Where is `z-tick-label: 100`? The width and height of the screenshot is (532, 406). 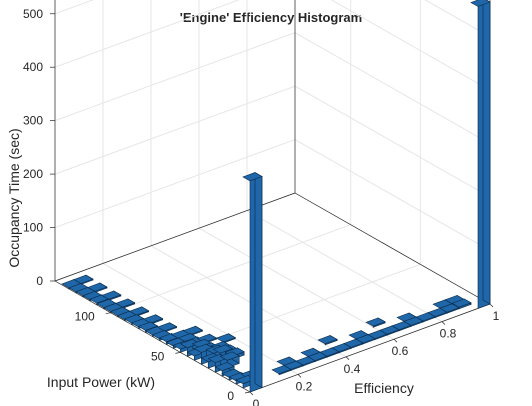
z-tick-label: 100 is located at coordinates (33, 228).